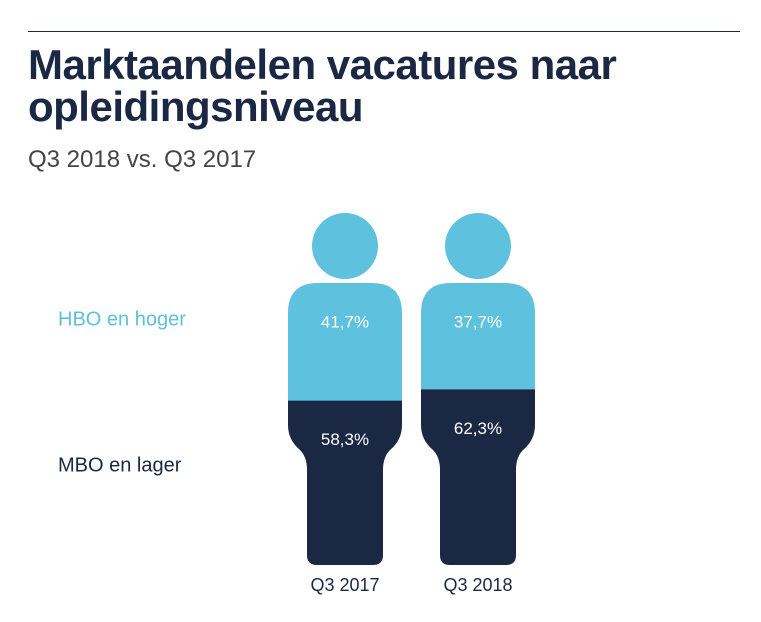  Describe the element at coordinates (120, 465) in the screenshot. I see `legend-label: MBO en lager` at that location.